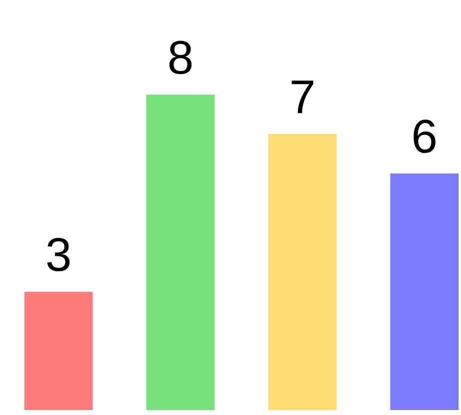  Describe the element at coordinates (303, 97) in the screenshot. I see `data-label: 7` at that location.